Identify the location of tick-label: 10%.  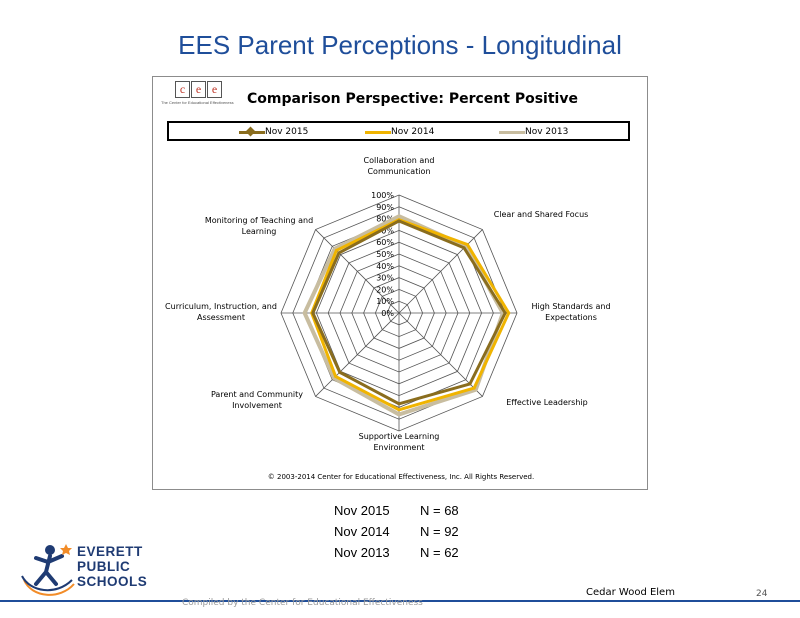
(385, 301).